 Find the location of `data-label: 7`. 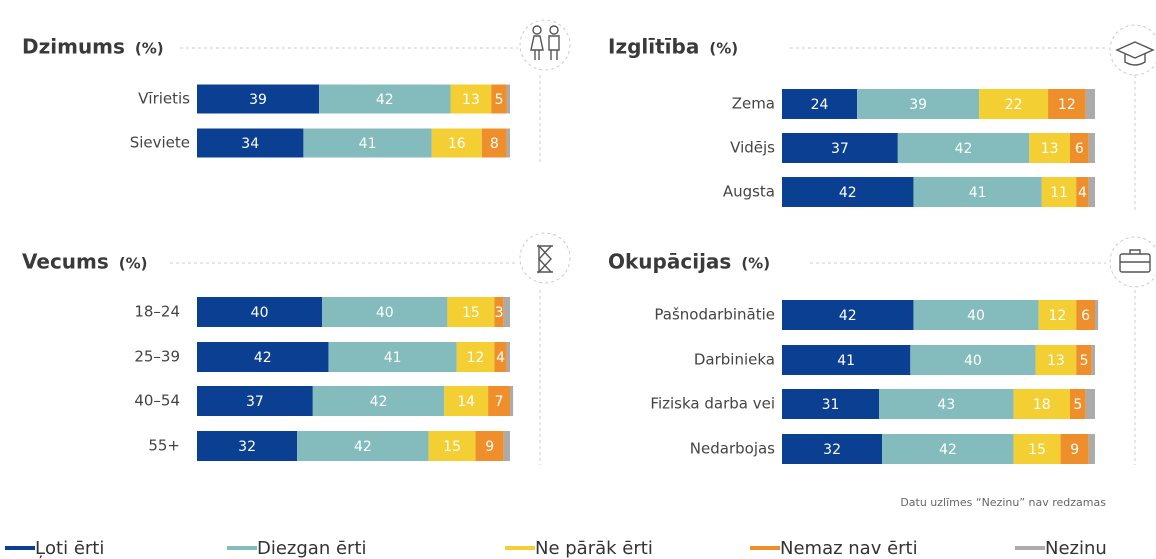

data-label: 7 is located at coordinates (499, 402).